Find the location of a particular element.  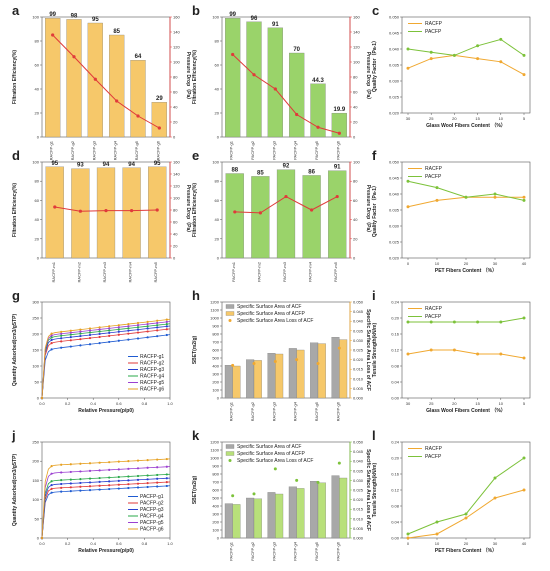

y2-tick-label: 0.010 is located at coordinates (358, 378).